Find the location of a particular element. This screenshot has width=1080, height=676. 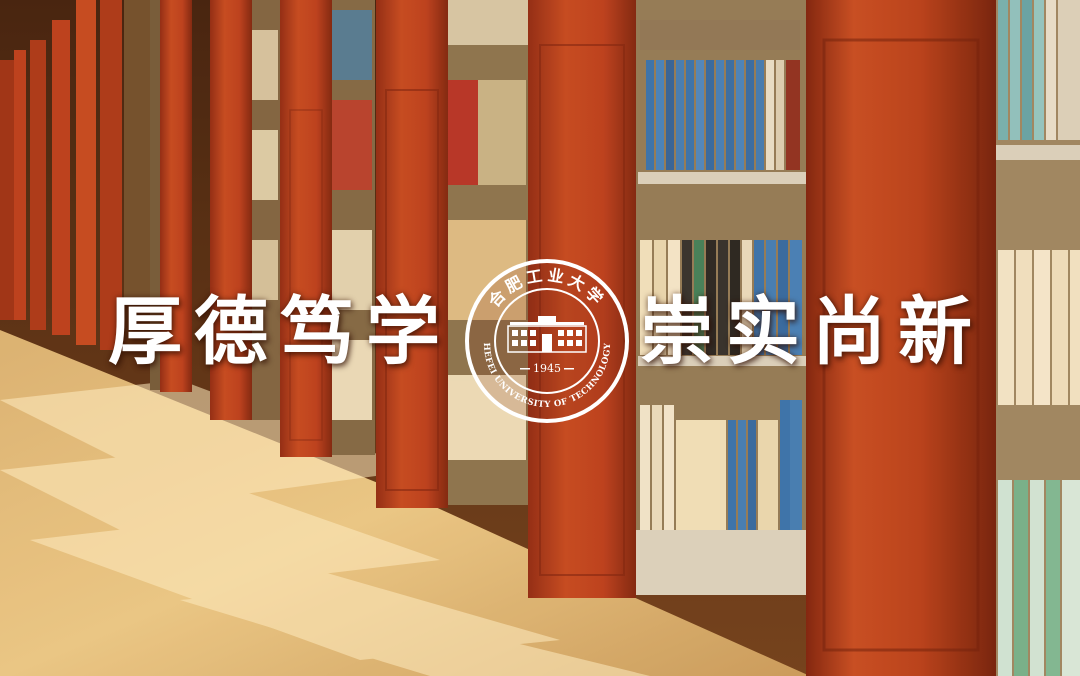

motto-left-text: 厚德笃学 is located at coordinates (280, 332).